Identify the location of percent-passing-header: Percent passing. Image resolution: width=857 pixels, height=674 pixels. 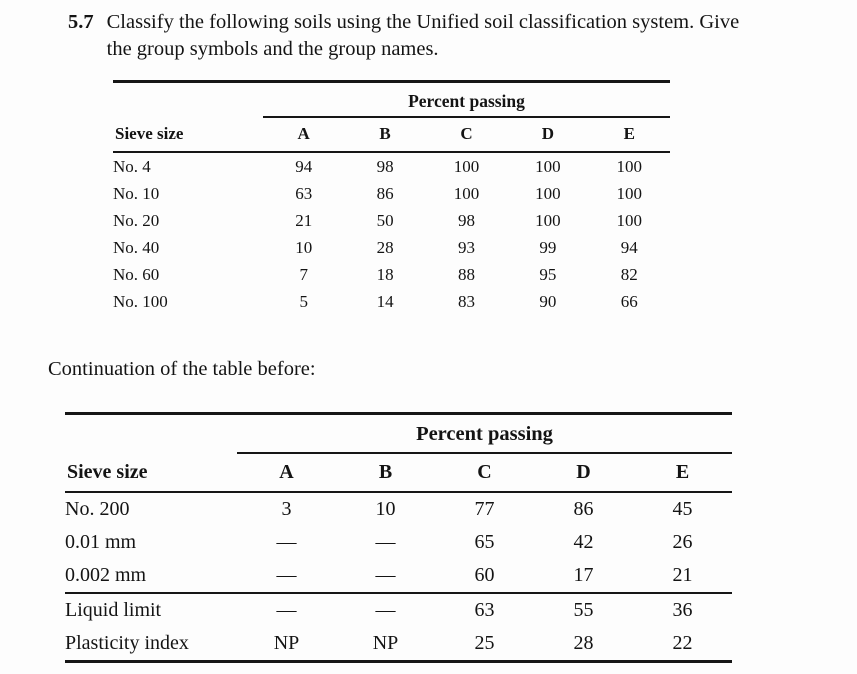
(466, 99).